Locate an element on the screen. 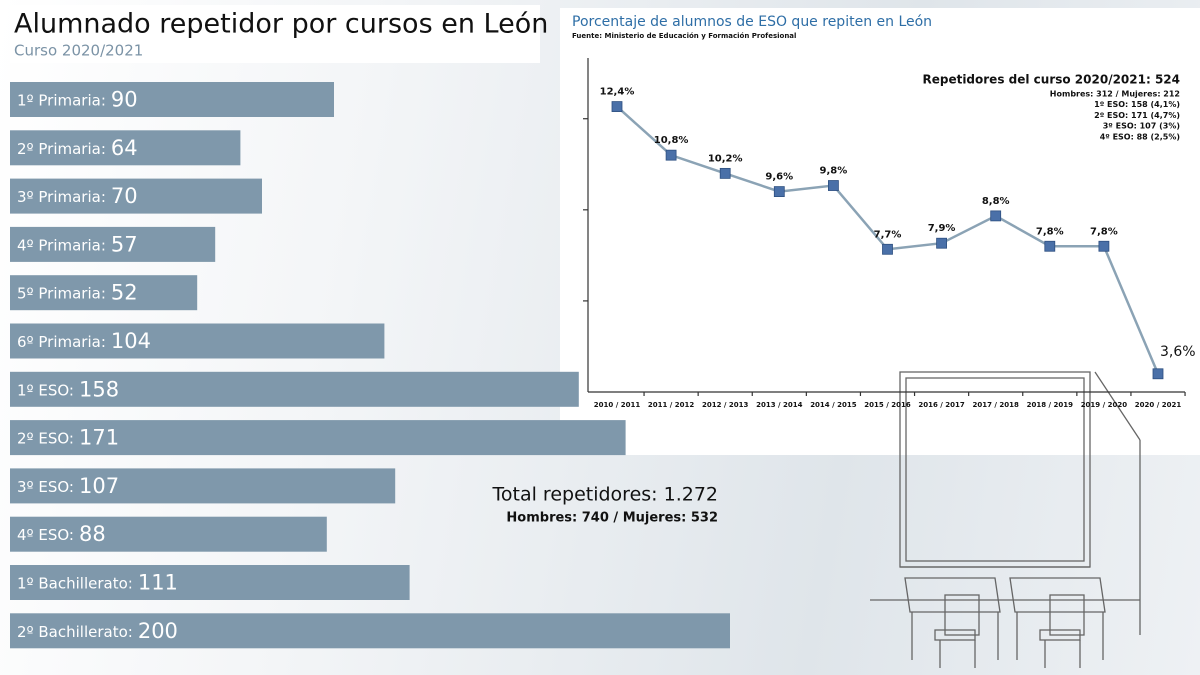  value-label: 104 is located at coordinates (131, 341).